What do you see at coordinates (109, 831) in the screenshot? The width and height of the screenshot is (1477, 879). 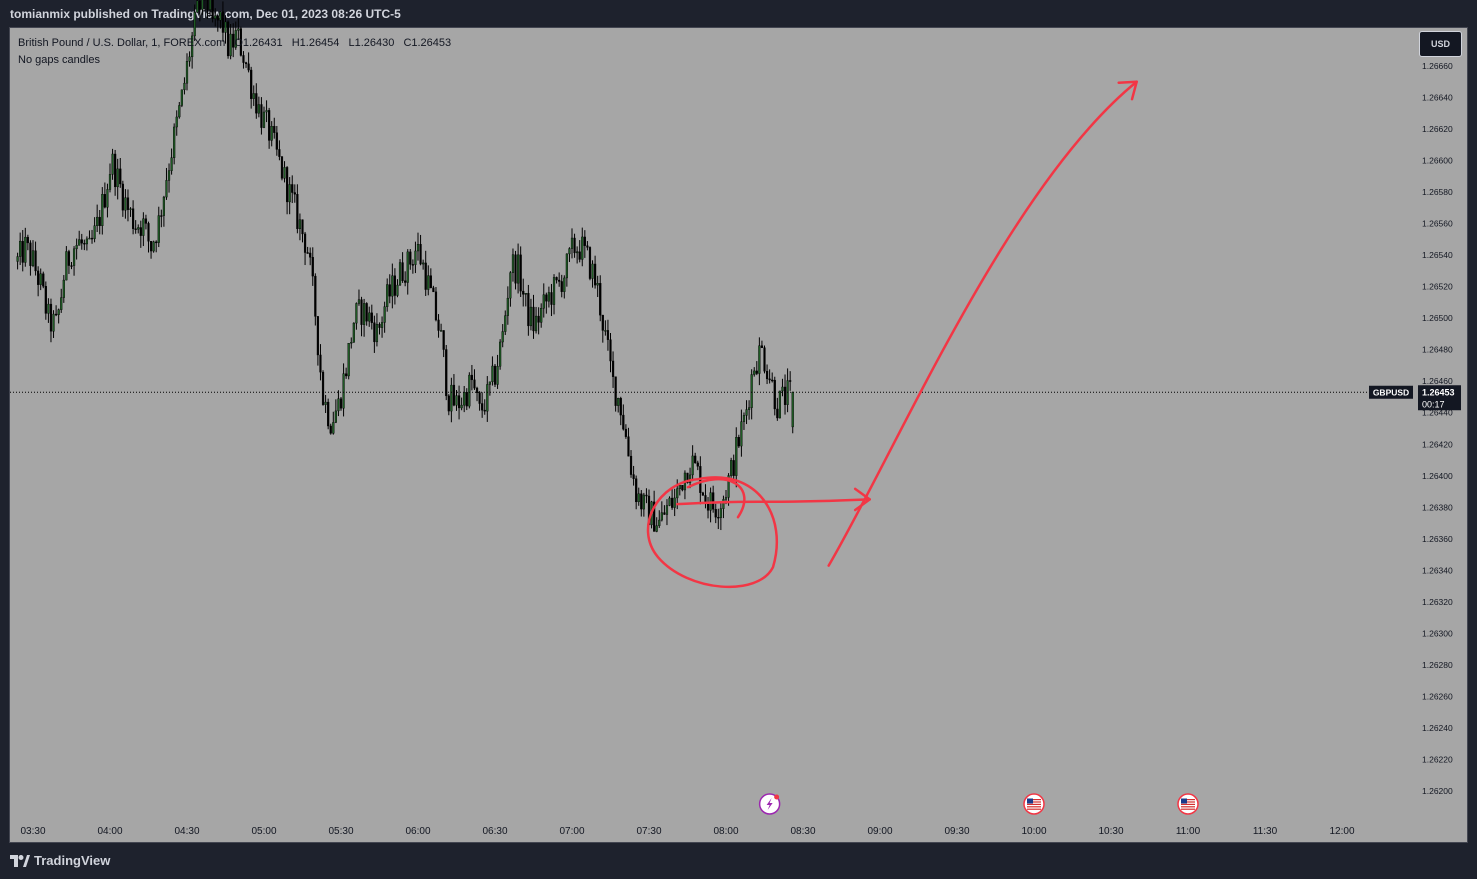 I see `time-tick-label: 04:00` at bounding box center [109, 831].